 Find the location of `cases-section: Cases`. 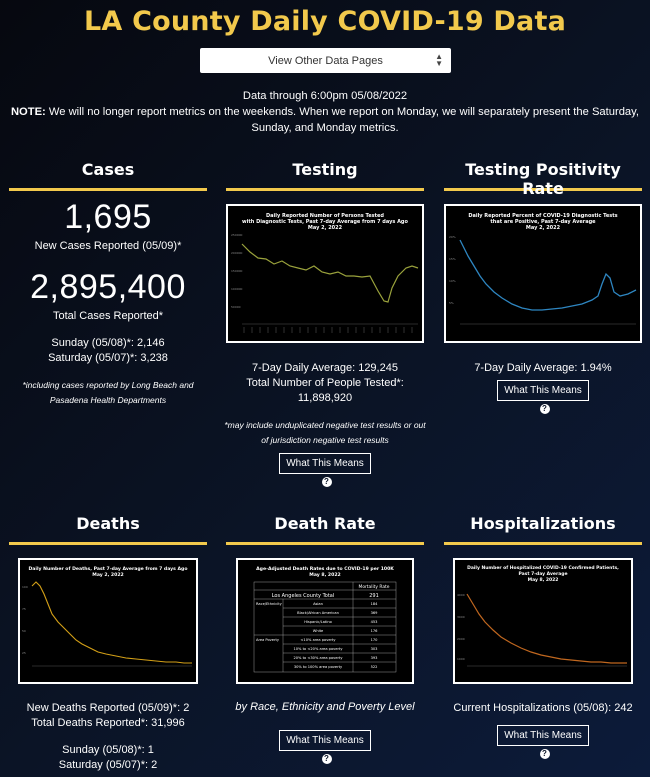

cases-section: Cases is located at coordinates (108, 175).